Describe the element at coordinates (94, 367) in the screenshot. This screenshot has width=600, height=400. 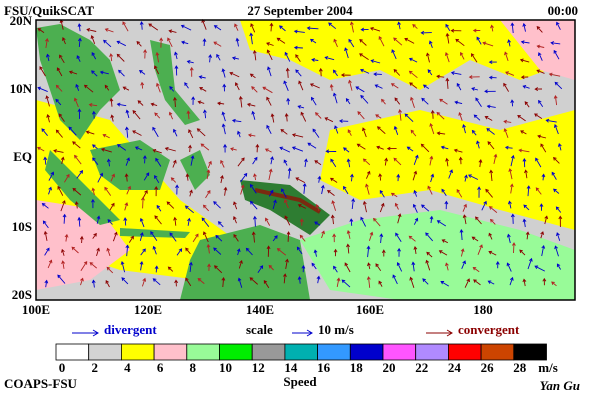
I see `colorbar-label: 2` at that location.